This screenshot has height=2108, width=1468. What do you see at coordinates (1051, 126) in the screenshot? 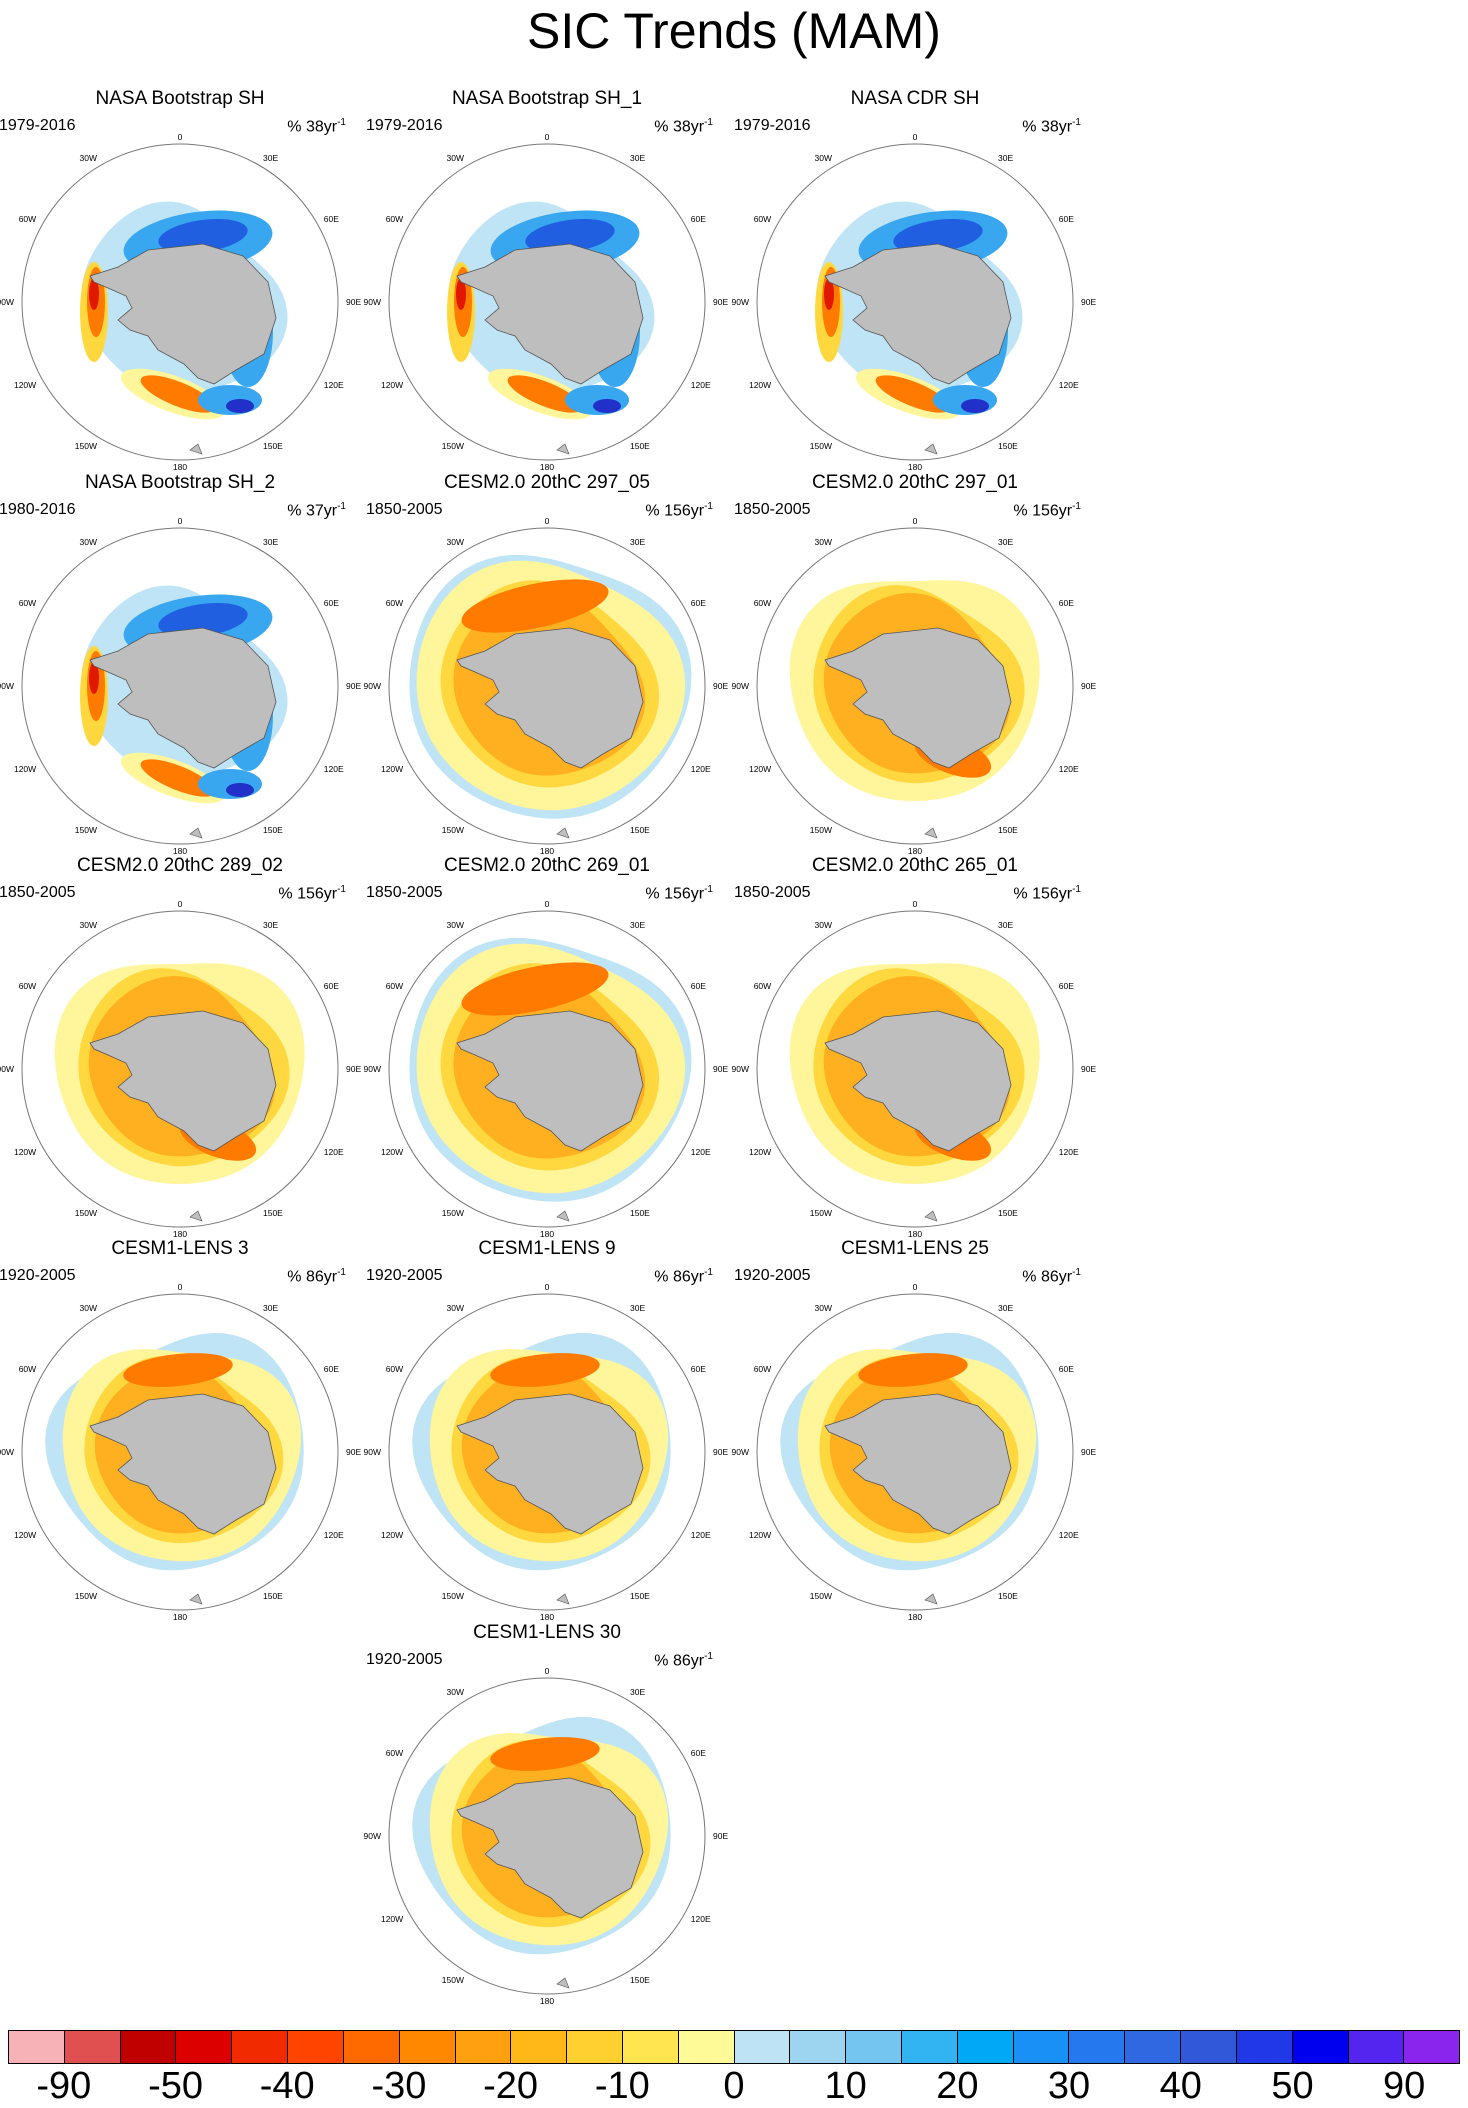
I see `panel-units: % 38yr-1` at bounding box center [1051, 126].